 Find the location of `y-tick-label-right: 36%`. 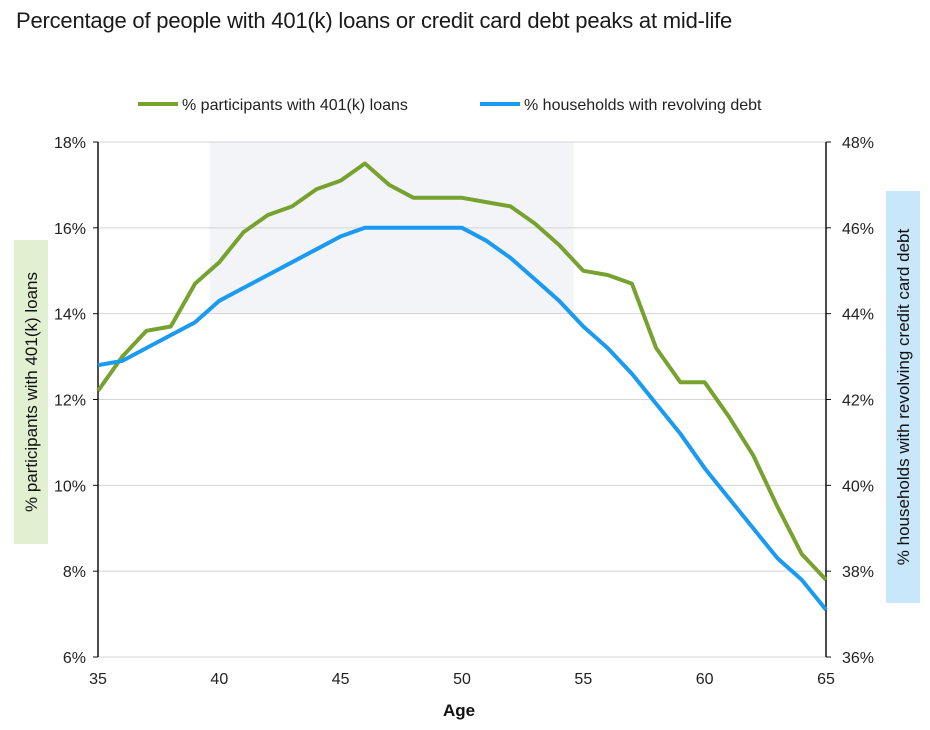

y-tick-label-right: 36% is located at coordinates (858, 658).